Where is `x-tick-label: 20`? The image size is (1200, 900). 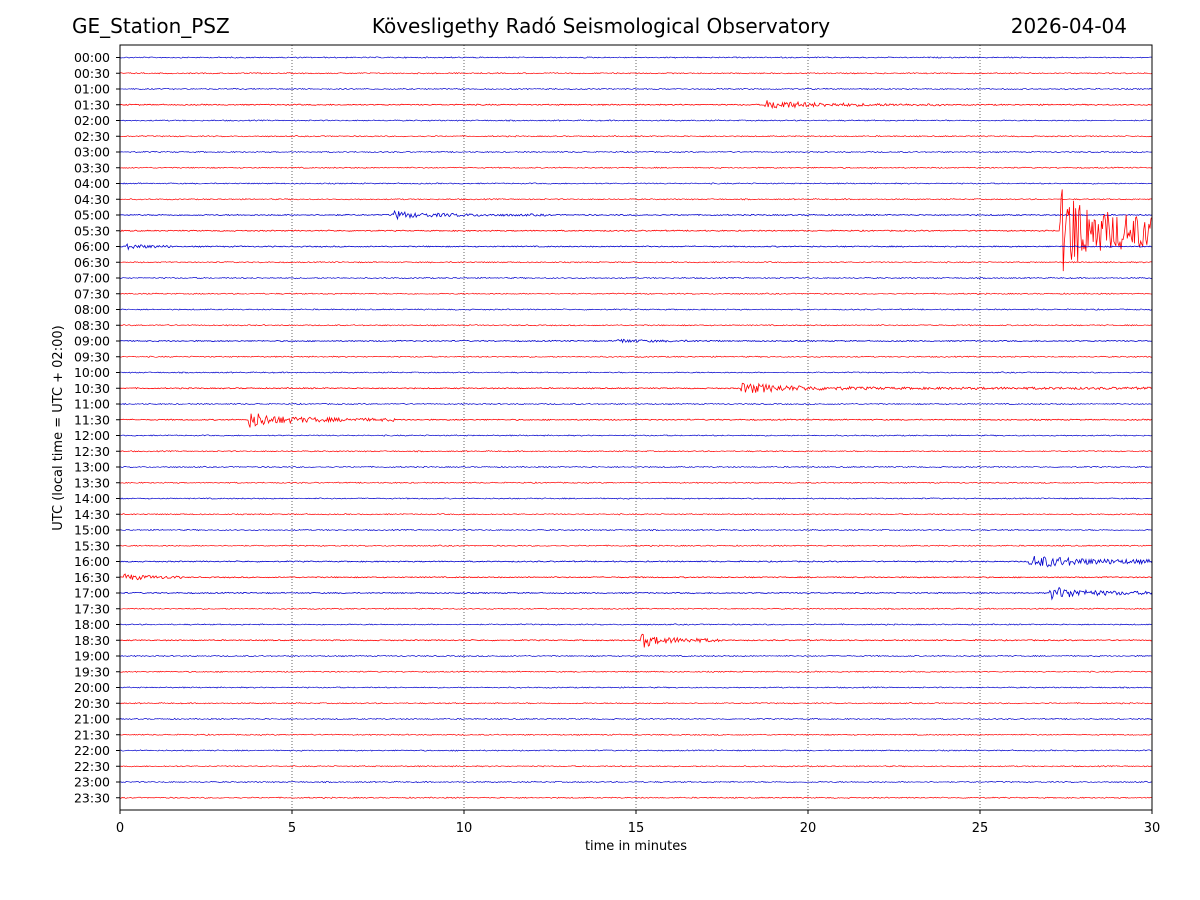
x-tick-label: 20 is located at coordinates (808, 828).